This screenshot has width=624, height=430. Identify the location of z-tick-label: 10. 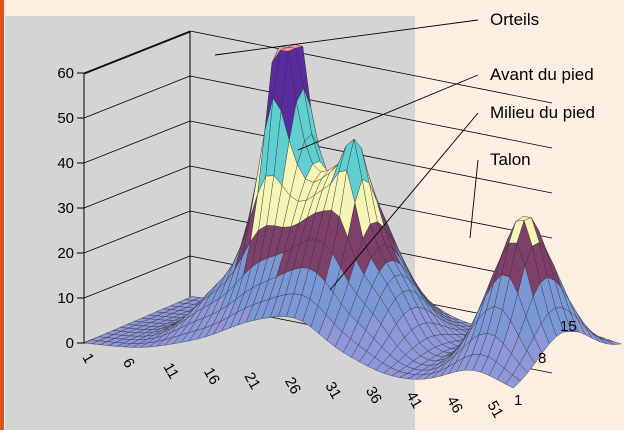
(65, 298).